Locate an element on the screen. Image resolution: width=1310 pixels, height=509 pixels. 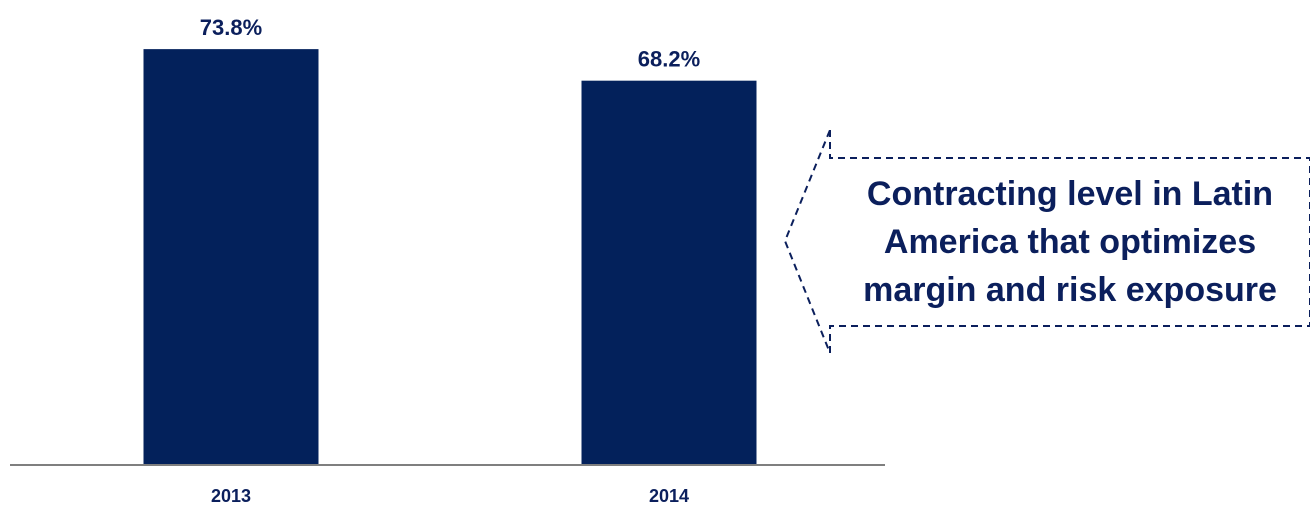
category-label-2013: 2013 is located at coordinates (231, 496).